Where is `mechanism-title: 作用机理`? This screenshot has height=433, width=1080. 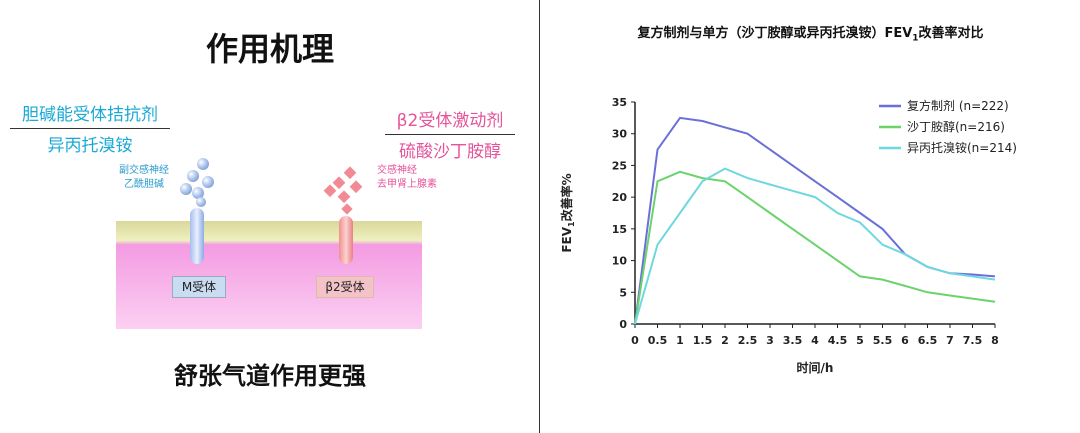
mechanism-title: 作用机理 is located at coordinates (269, 49).